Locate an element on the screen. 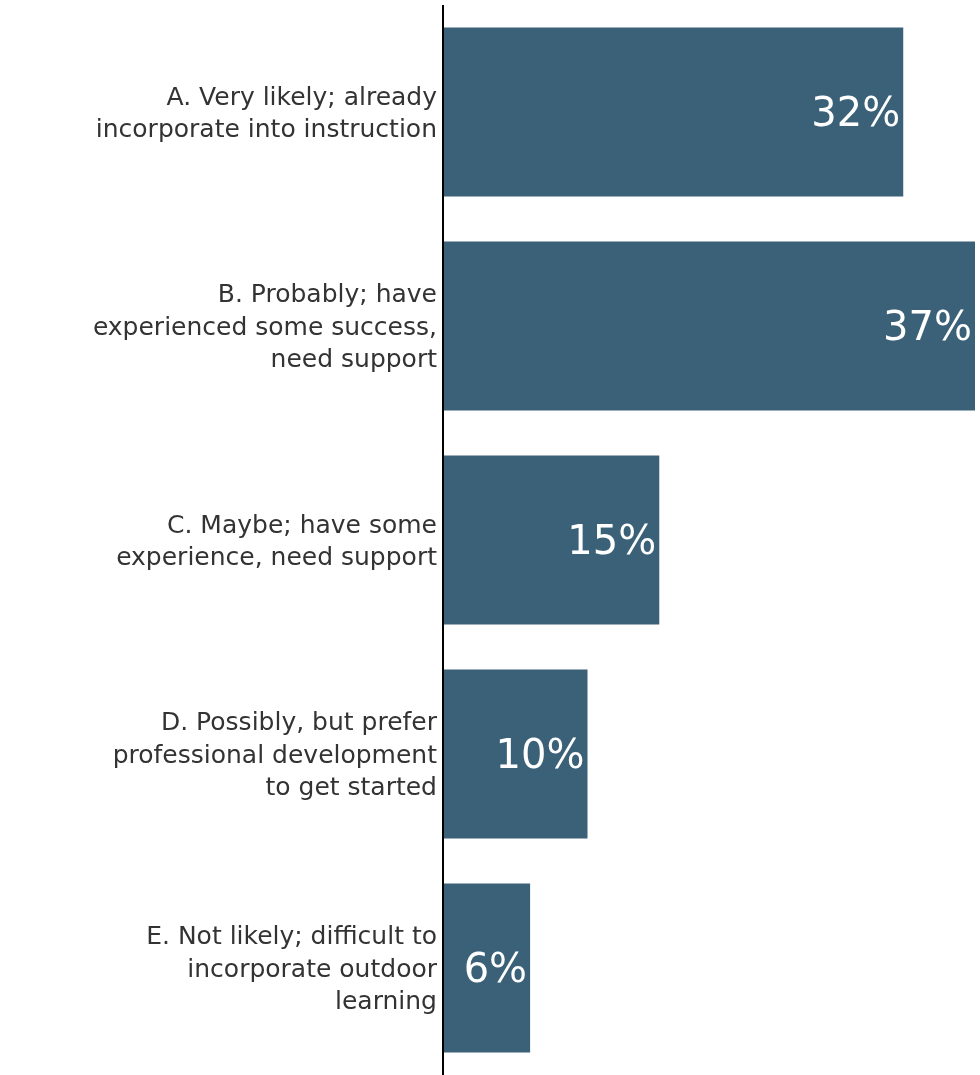 This screenshot has height=1075, width=980. y-tick-label: B. Probably; have experienced some success, need support is located at coordinates (265, 326).